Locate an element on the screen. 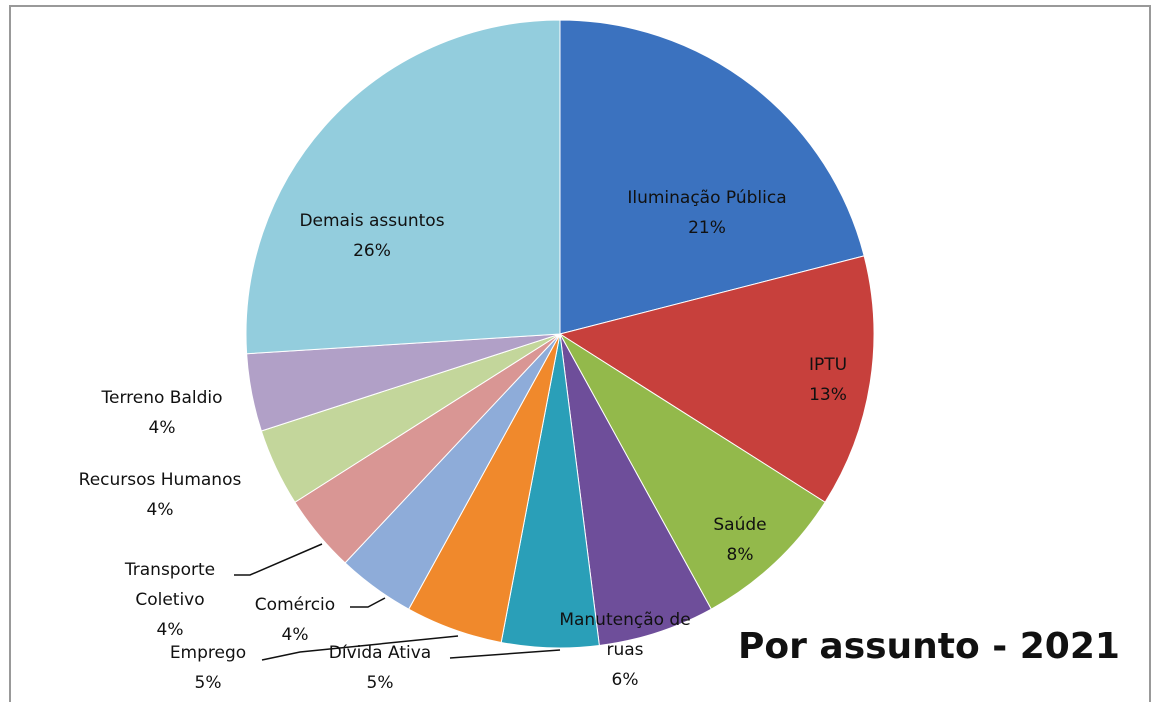 Image resolution: width=1157 pixels, height=702 pixels. value-label: 8% is located at coordinates (740, 555).